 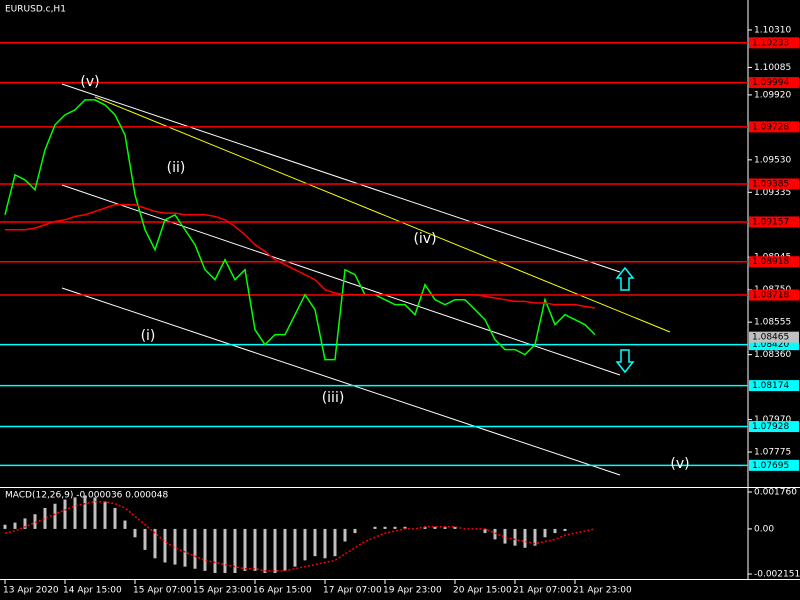 What do you see at coordinates (777, 575) in the screenshot?
I see `y-tick-label: -0.002151` at bounding box center [777, 575].